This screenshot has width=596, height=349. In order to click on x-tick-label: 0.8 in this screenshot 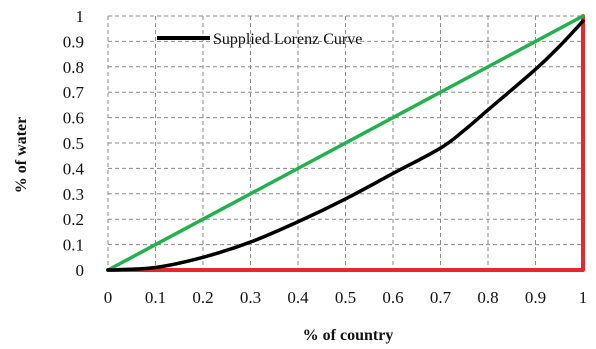, I will do `click(487, 297)`.